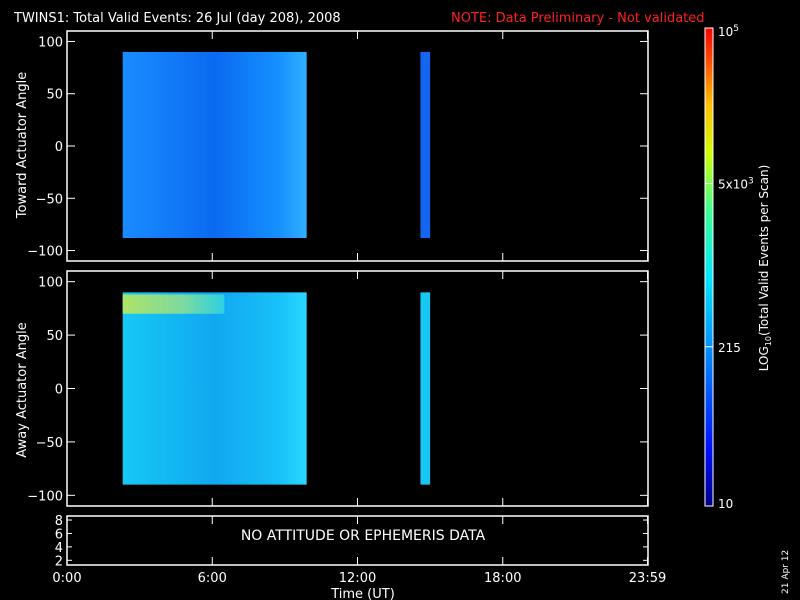 This screenshot has height=600, width=800. I want to click on x-tick-label: 0:00, so click(66, 578).